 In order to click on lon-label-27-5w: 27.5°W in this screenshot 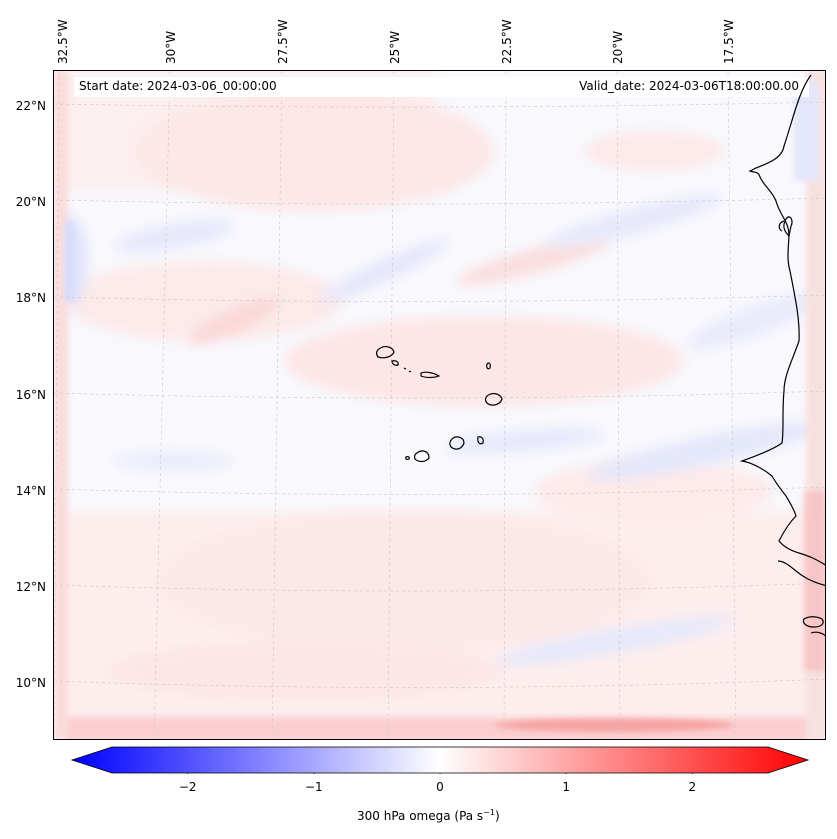, I will do `click(283, 41)`.